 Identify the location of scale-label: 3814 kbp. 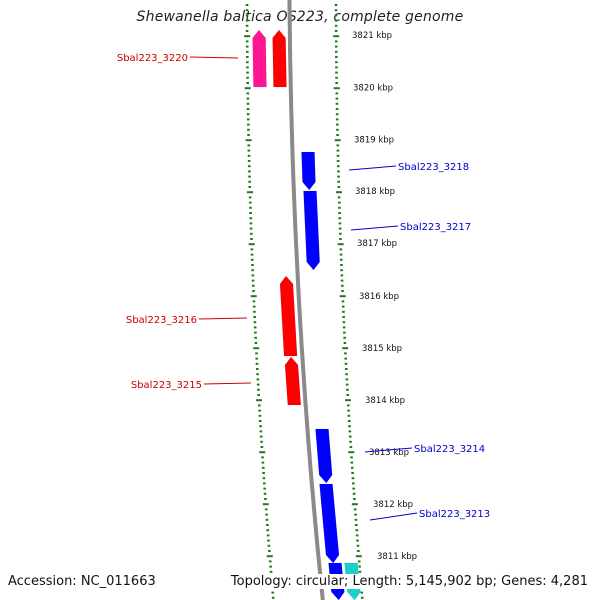
(385, 401).